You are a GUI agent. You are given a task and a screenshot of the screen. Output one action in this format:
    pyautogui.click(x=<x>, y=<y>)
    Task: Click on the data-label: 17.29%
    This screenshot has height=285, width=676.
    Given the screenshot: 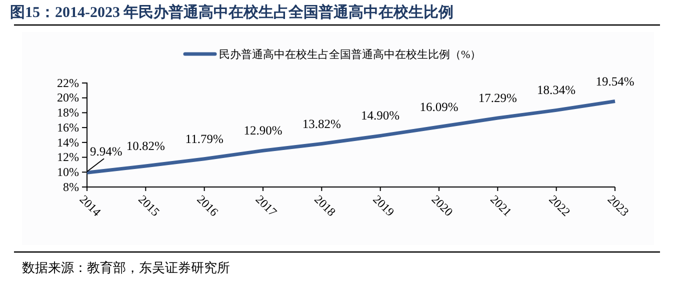 What is the action you would take?
    pyautogui.click(x=497, y=97)
    